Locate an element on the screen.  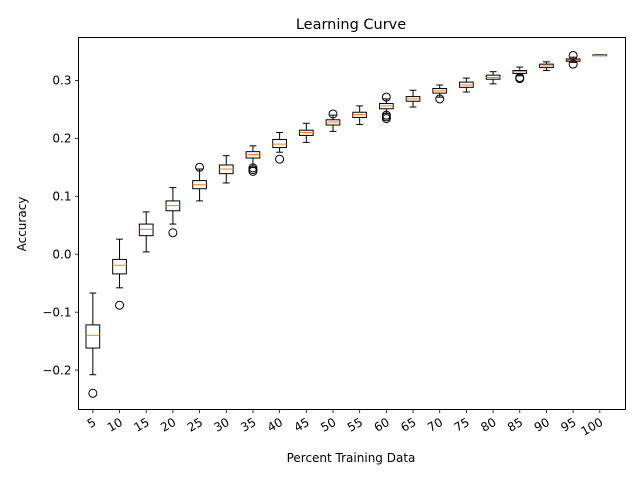
x-tick-label: 65 is located at coordinates (408, 425).